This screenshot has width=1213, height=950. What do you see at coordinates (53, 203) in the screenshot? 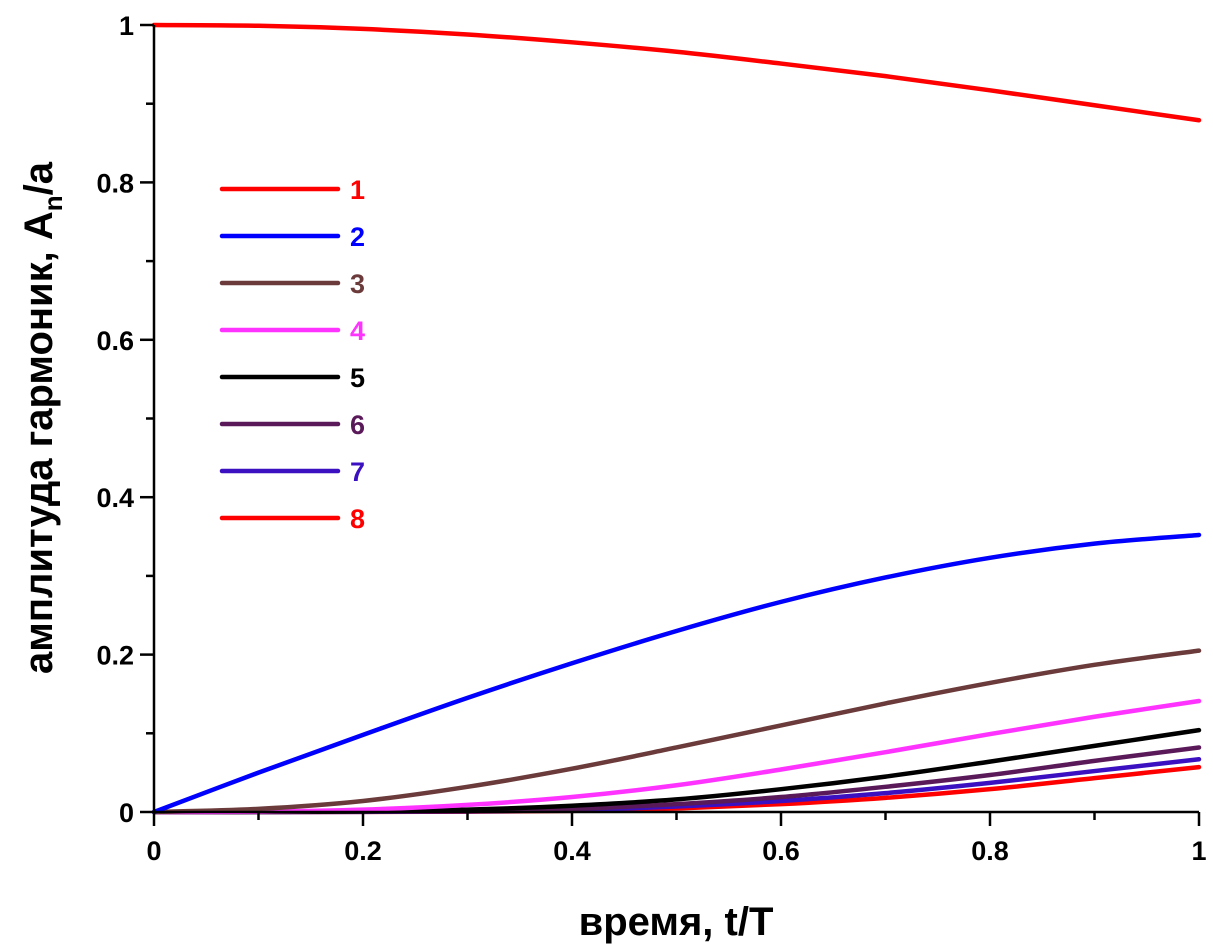
I see `y-axis-title-subscript: n` at bounding box center [53, 203].